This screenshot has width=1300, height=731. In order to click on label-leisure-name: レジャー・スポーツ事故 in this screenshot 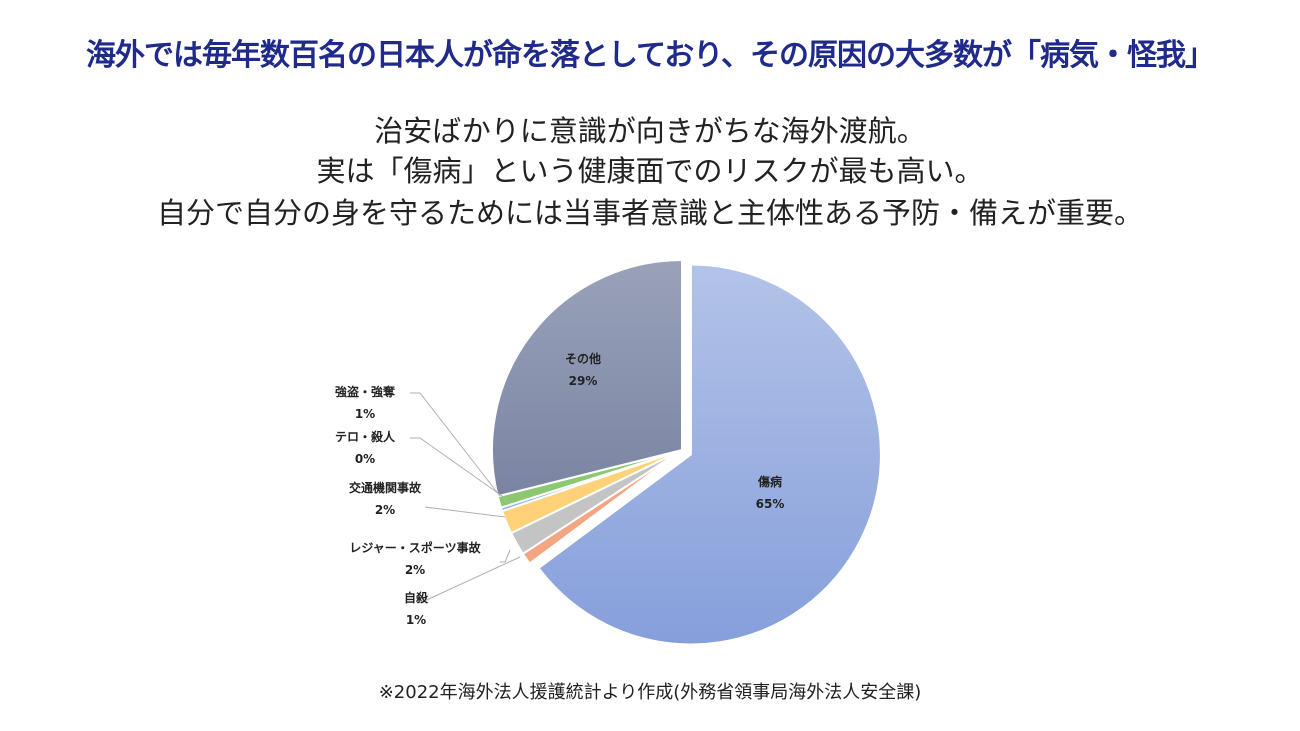, I will do `click(415, 548)`.